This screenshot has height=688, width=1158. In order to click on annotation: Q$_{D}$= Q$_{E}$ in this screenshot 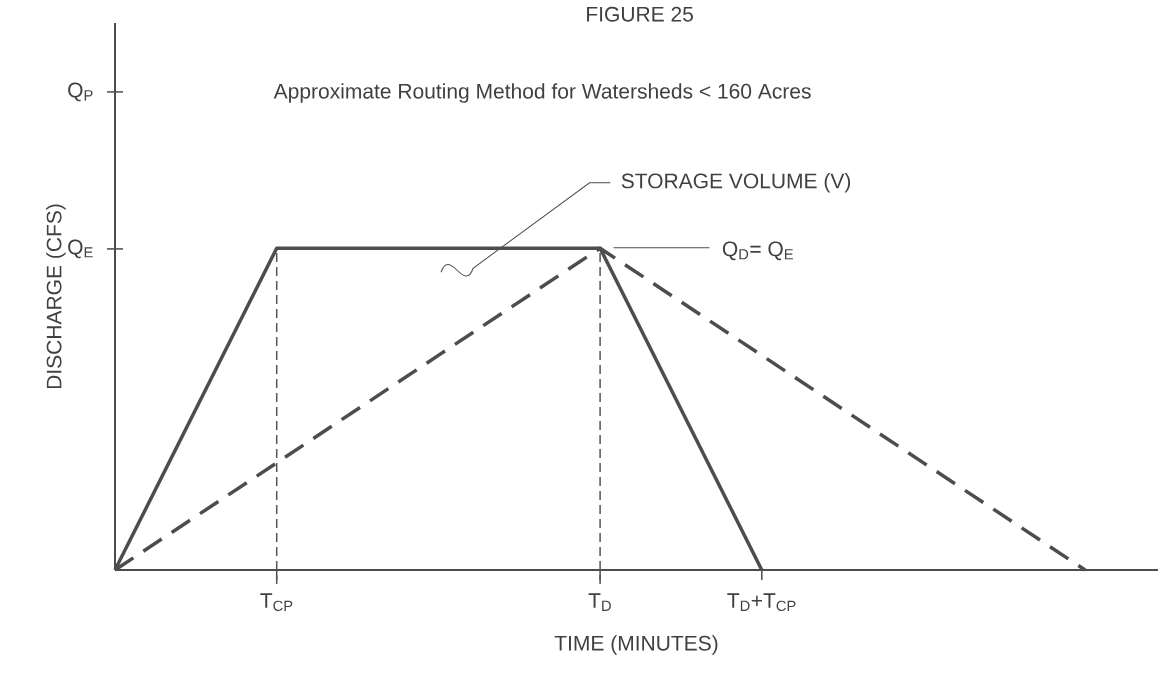, I will do `click(757, 251)`.